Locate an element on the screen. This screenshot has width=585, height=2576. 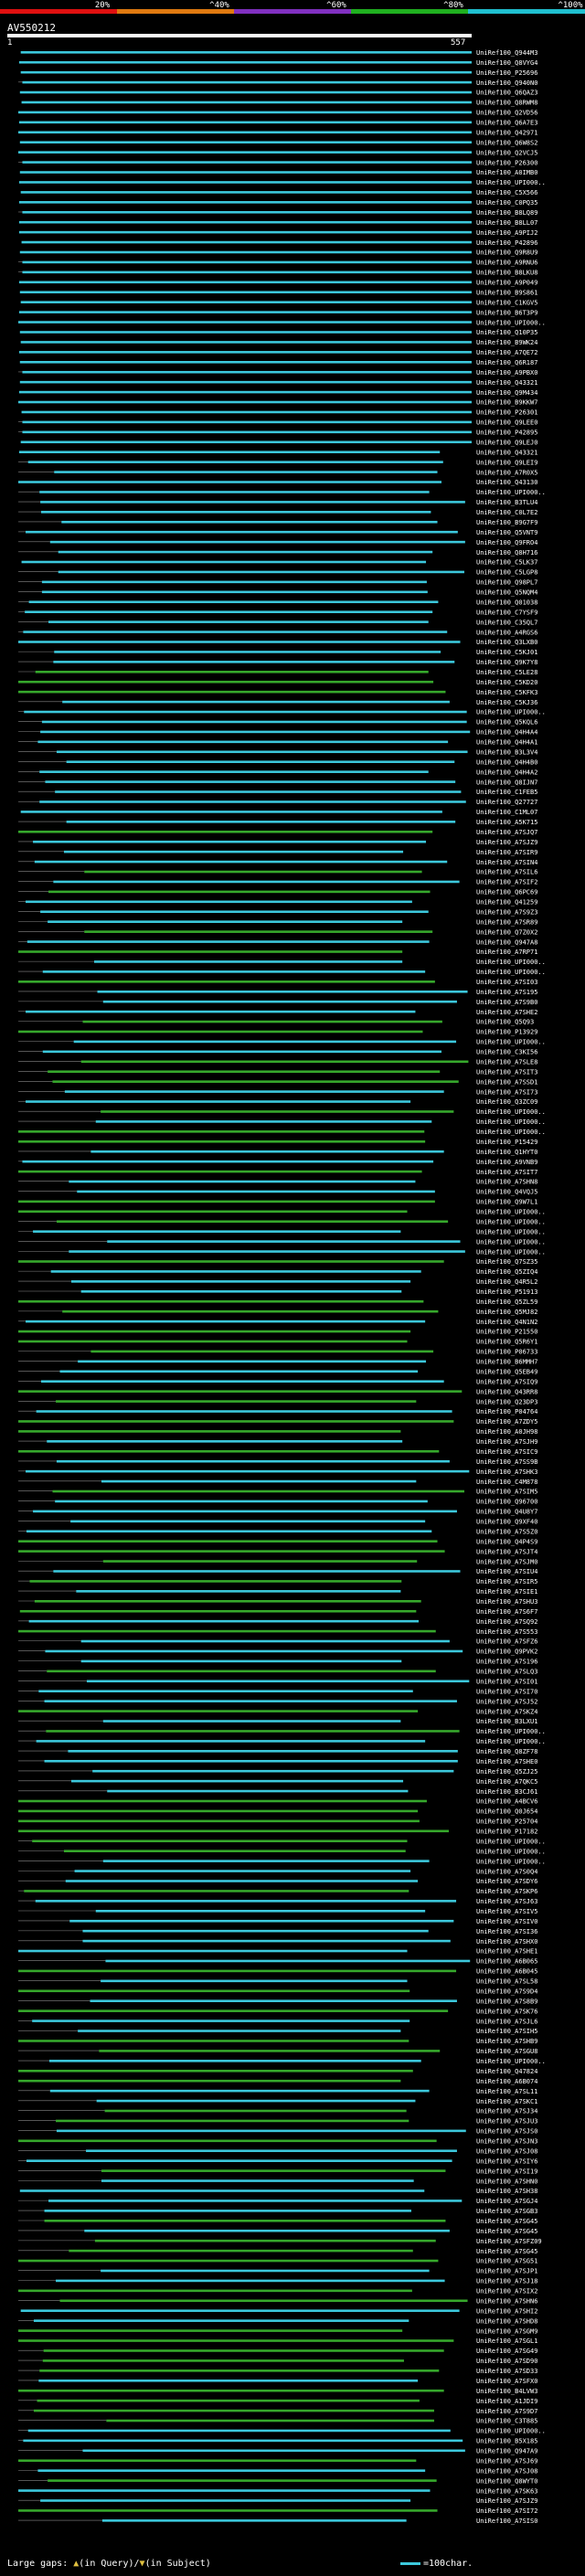
hit-label: UniRef100_Q43RR8 is located at coordinates (507, 1391).